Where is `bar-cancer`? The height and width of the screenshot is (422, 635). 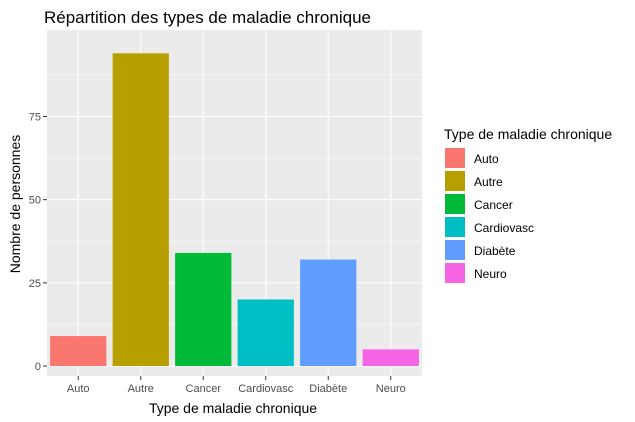
bar-cancer is located at coordinates (203, 309).